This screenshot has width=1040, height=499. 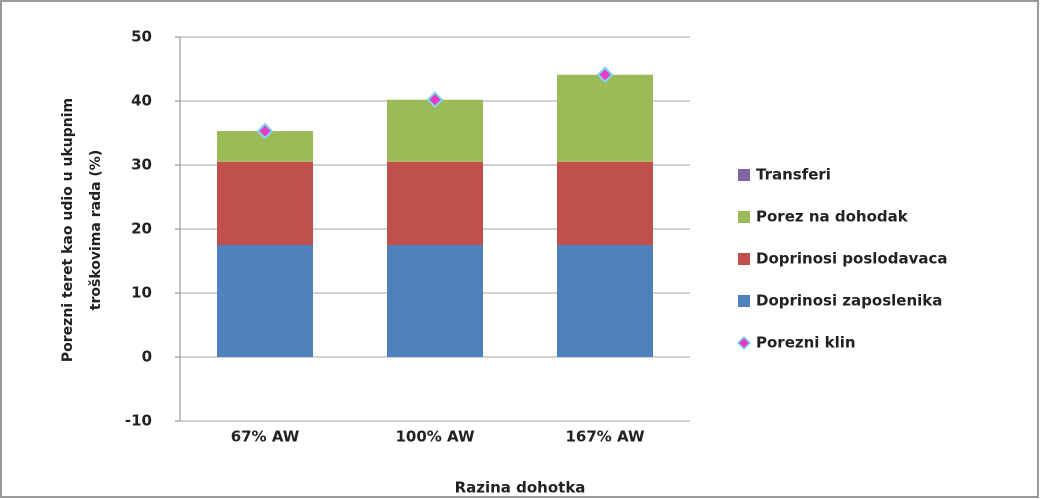 I want to click on y-axis-title: troškovima rada (%), so click(x=96, y=230).